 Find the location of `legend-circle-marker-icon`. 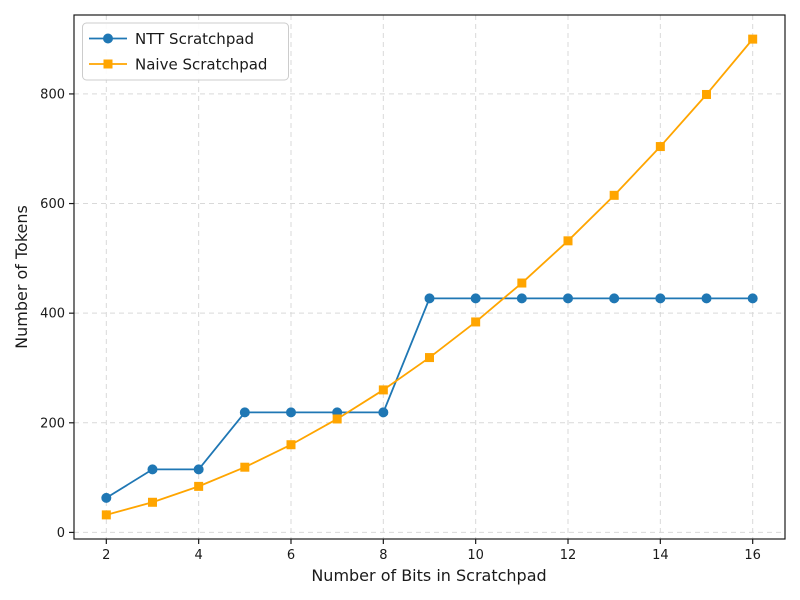

legend-circle-marker-icon is located at coordinates (108, 38).